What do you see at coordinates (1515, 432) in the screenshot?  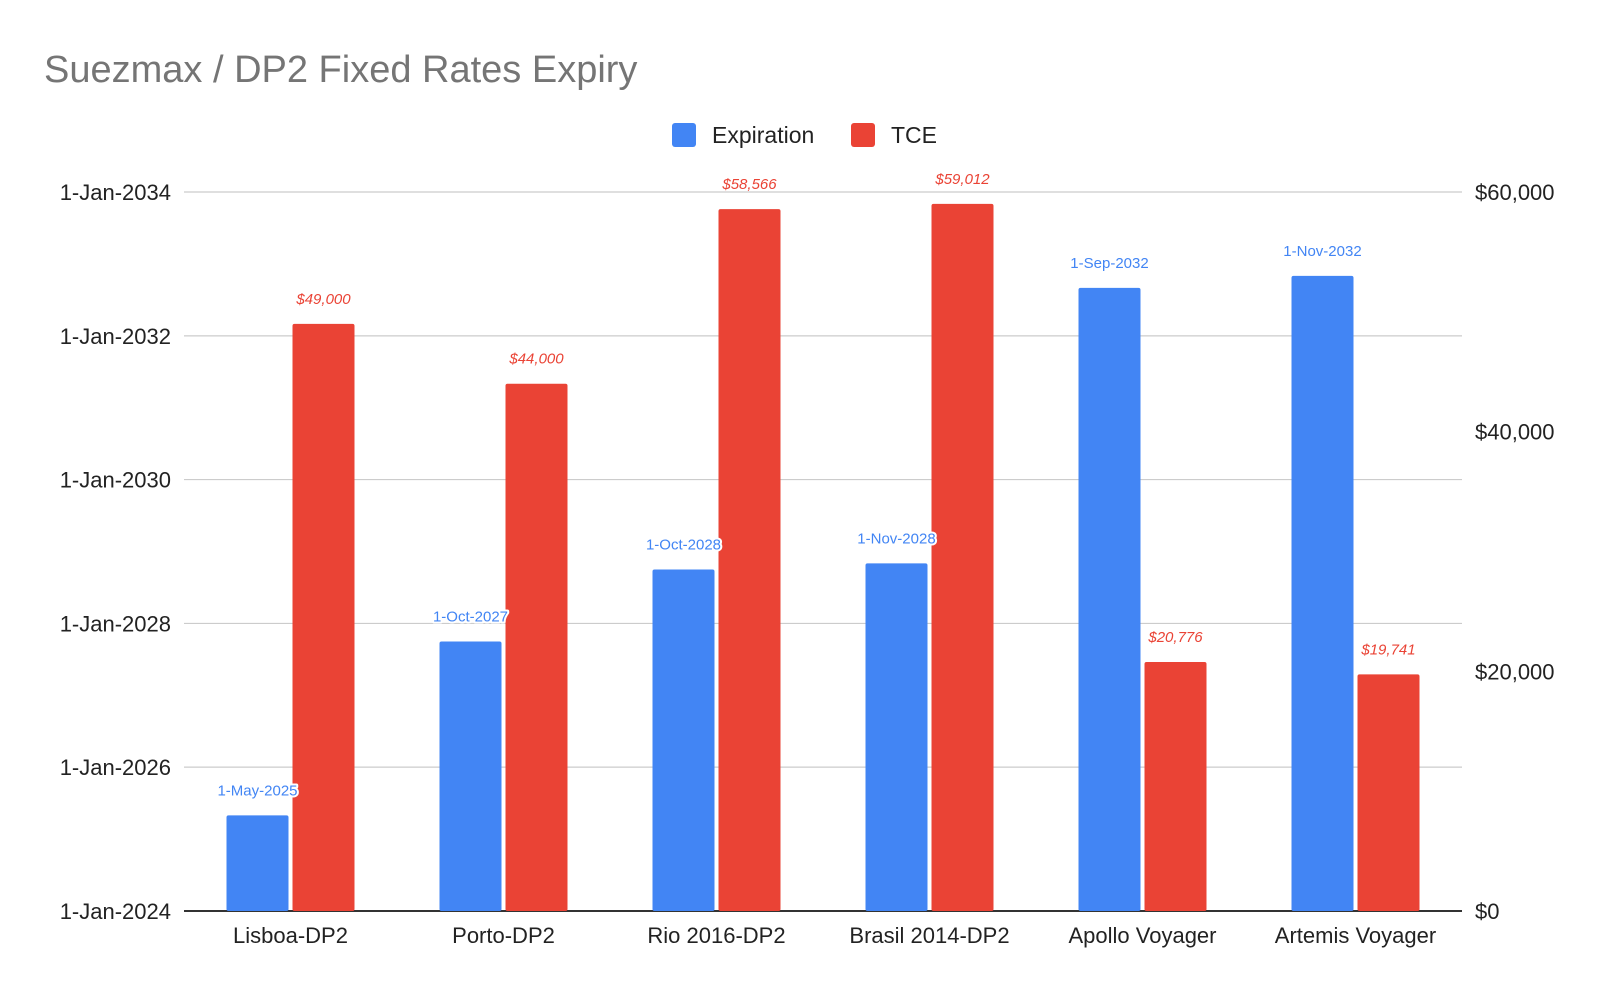 I see `right-tick-label: $40,000` at bounding box center [1515, 432].